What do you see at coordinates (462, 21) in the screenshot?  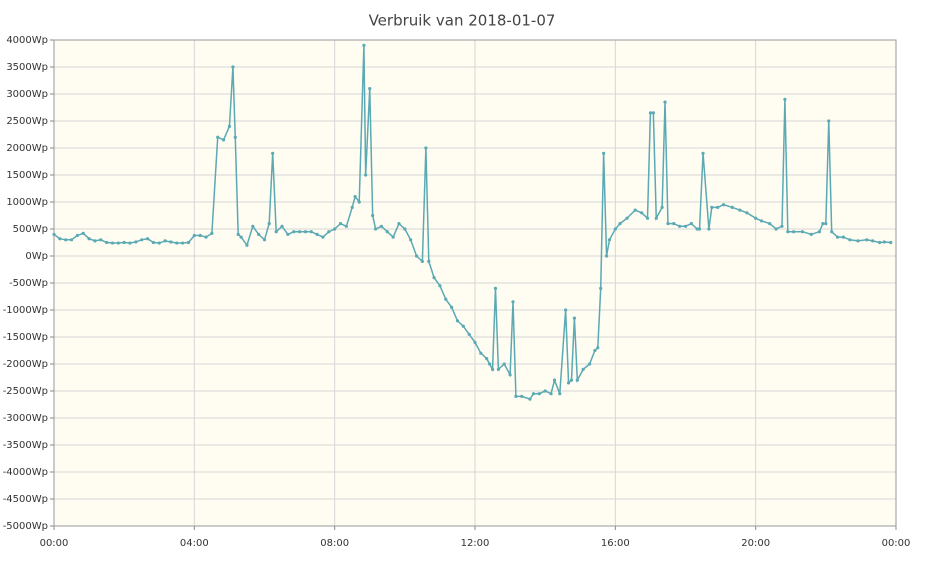 I see `chart-title: Verbruik van 2018-01-07` at bounding box center [462, 21].